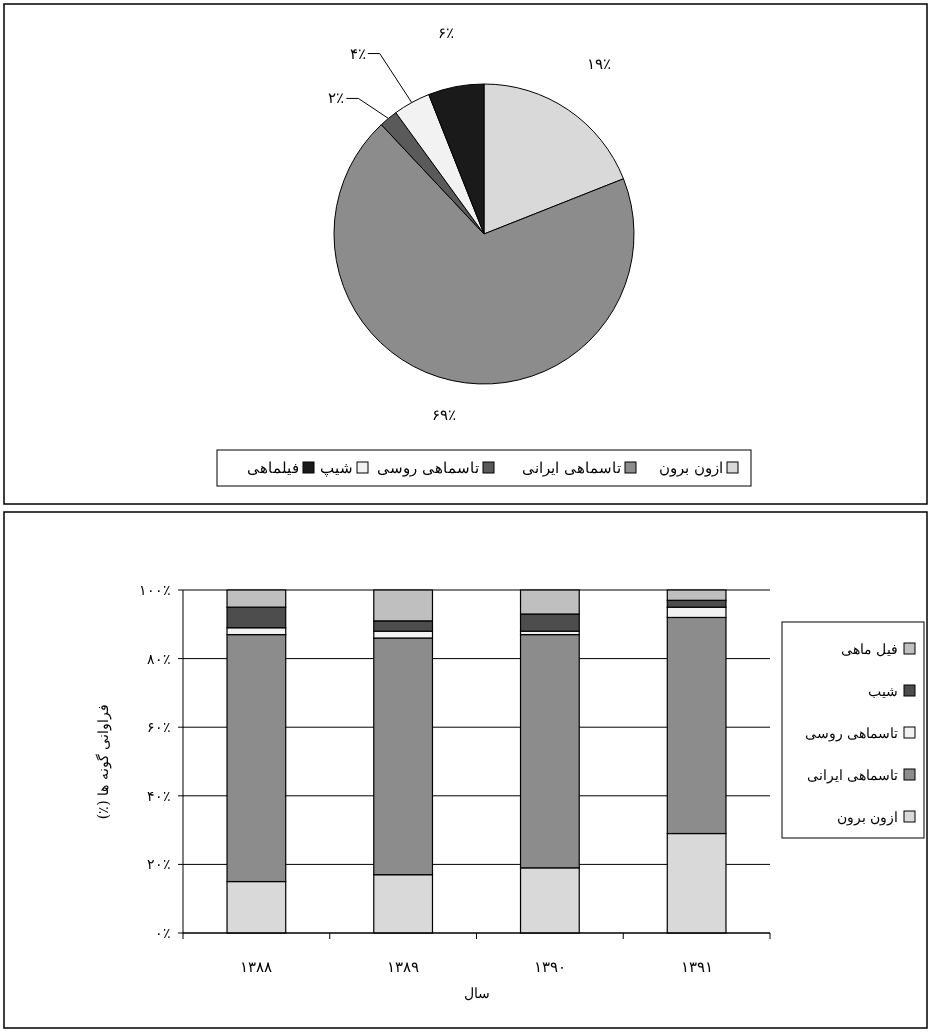 This screenshot has width=931, height=1032. What do you see at coordinates (103, 761) in the screenshot?
I see `y-axis-title: فراوانی گونه ها (٪)` at bounding box center [103, 761].